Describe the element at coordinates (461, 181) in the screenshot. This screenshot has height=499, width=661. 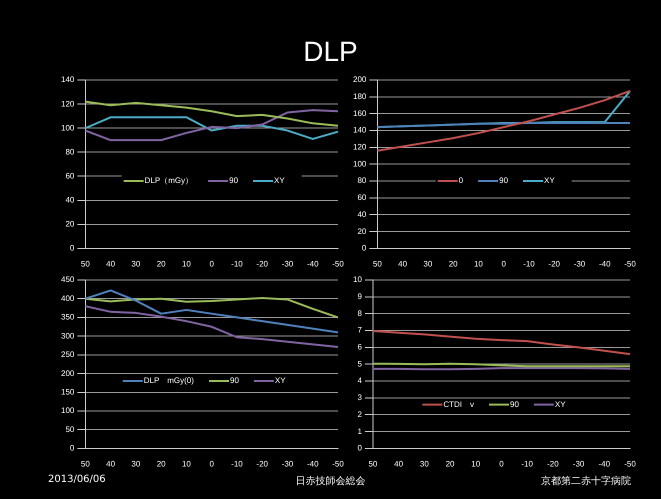
I see `legend-label: 0` at that location.